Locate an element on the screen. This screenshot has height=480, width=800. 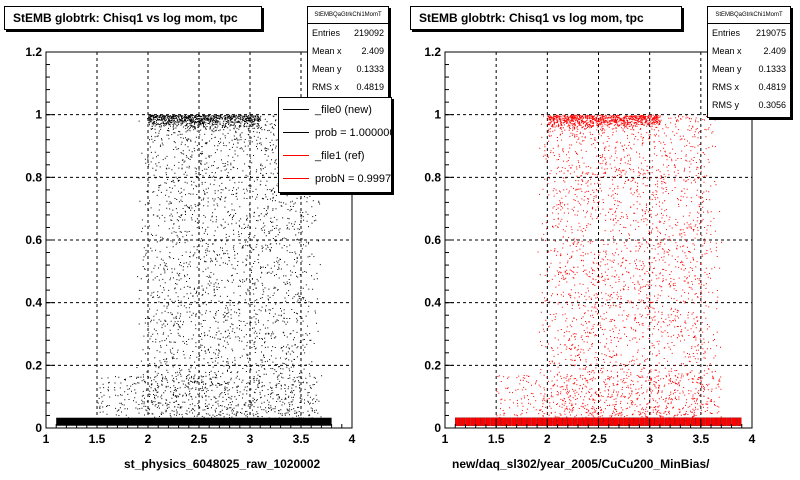
stats-row: Entries 219092 is located at coordinates (348, 33).